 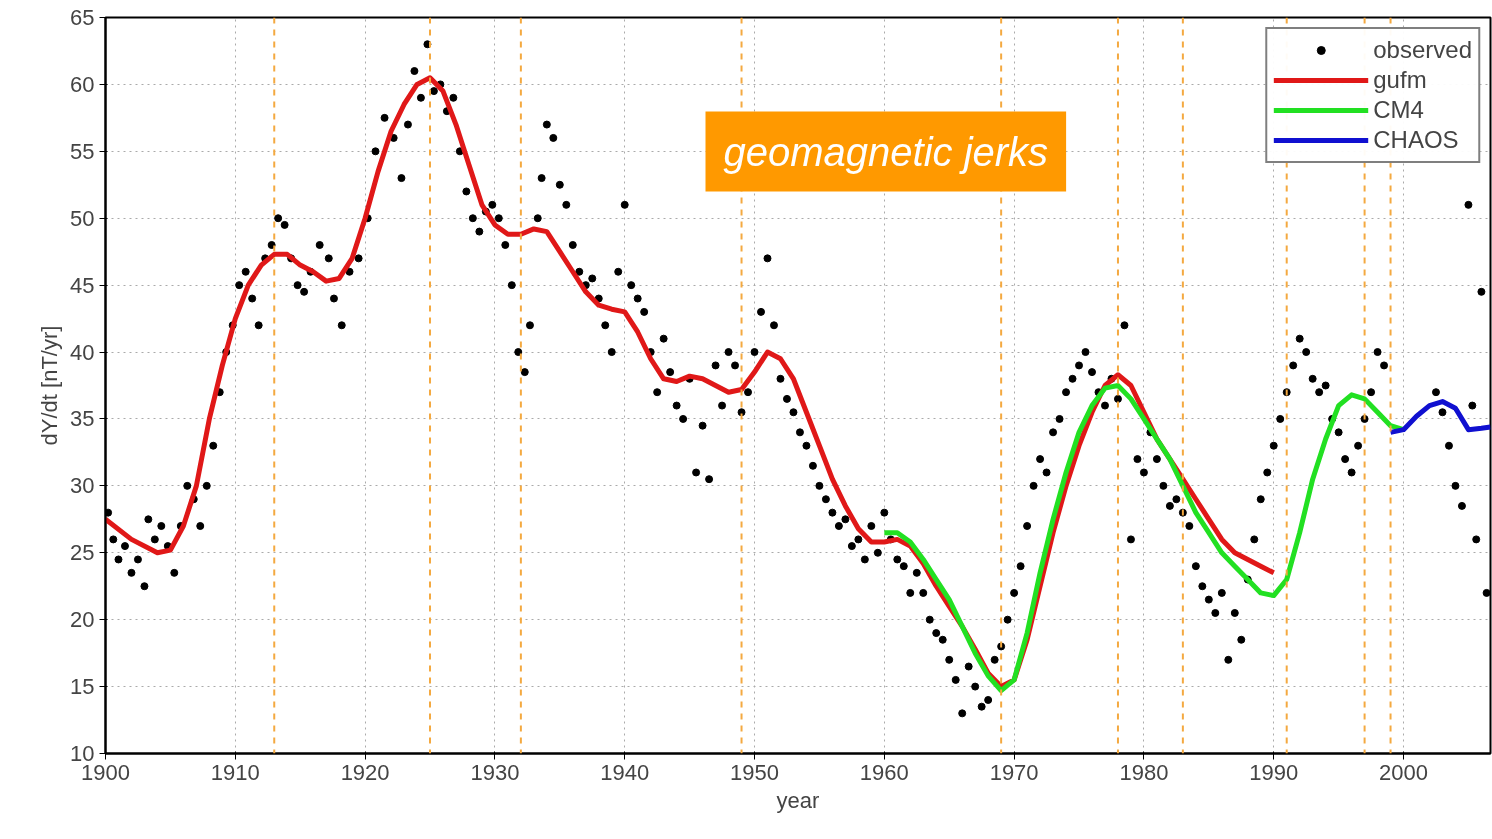 What do you see at coordinates (82, 151) in the screenshot?
I see `y-tick-label: 55` at bounding box center [82, 151].